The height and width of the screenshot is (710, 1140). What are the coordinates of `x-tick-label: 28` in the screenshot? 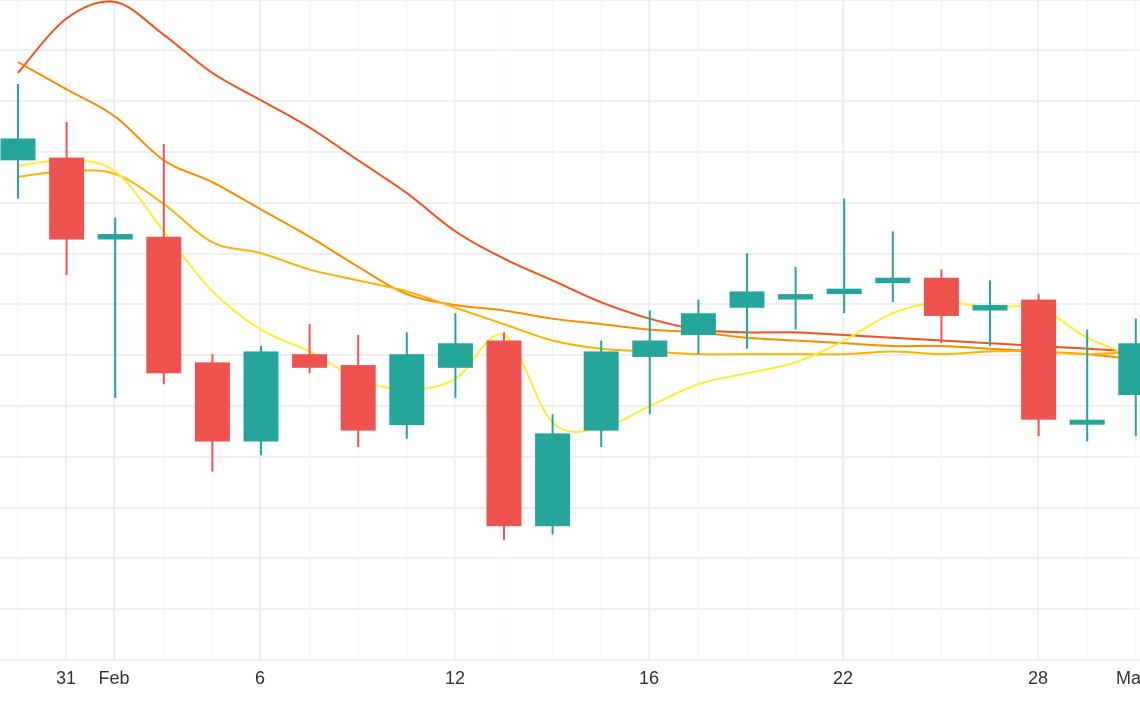 It's located at (1038, 678).